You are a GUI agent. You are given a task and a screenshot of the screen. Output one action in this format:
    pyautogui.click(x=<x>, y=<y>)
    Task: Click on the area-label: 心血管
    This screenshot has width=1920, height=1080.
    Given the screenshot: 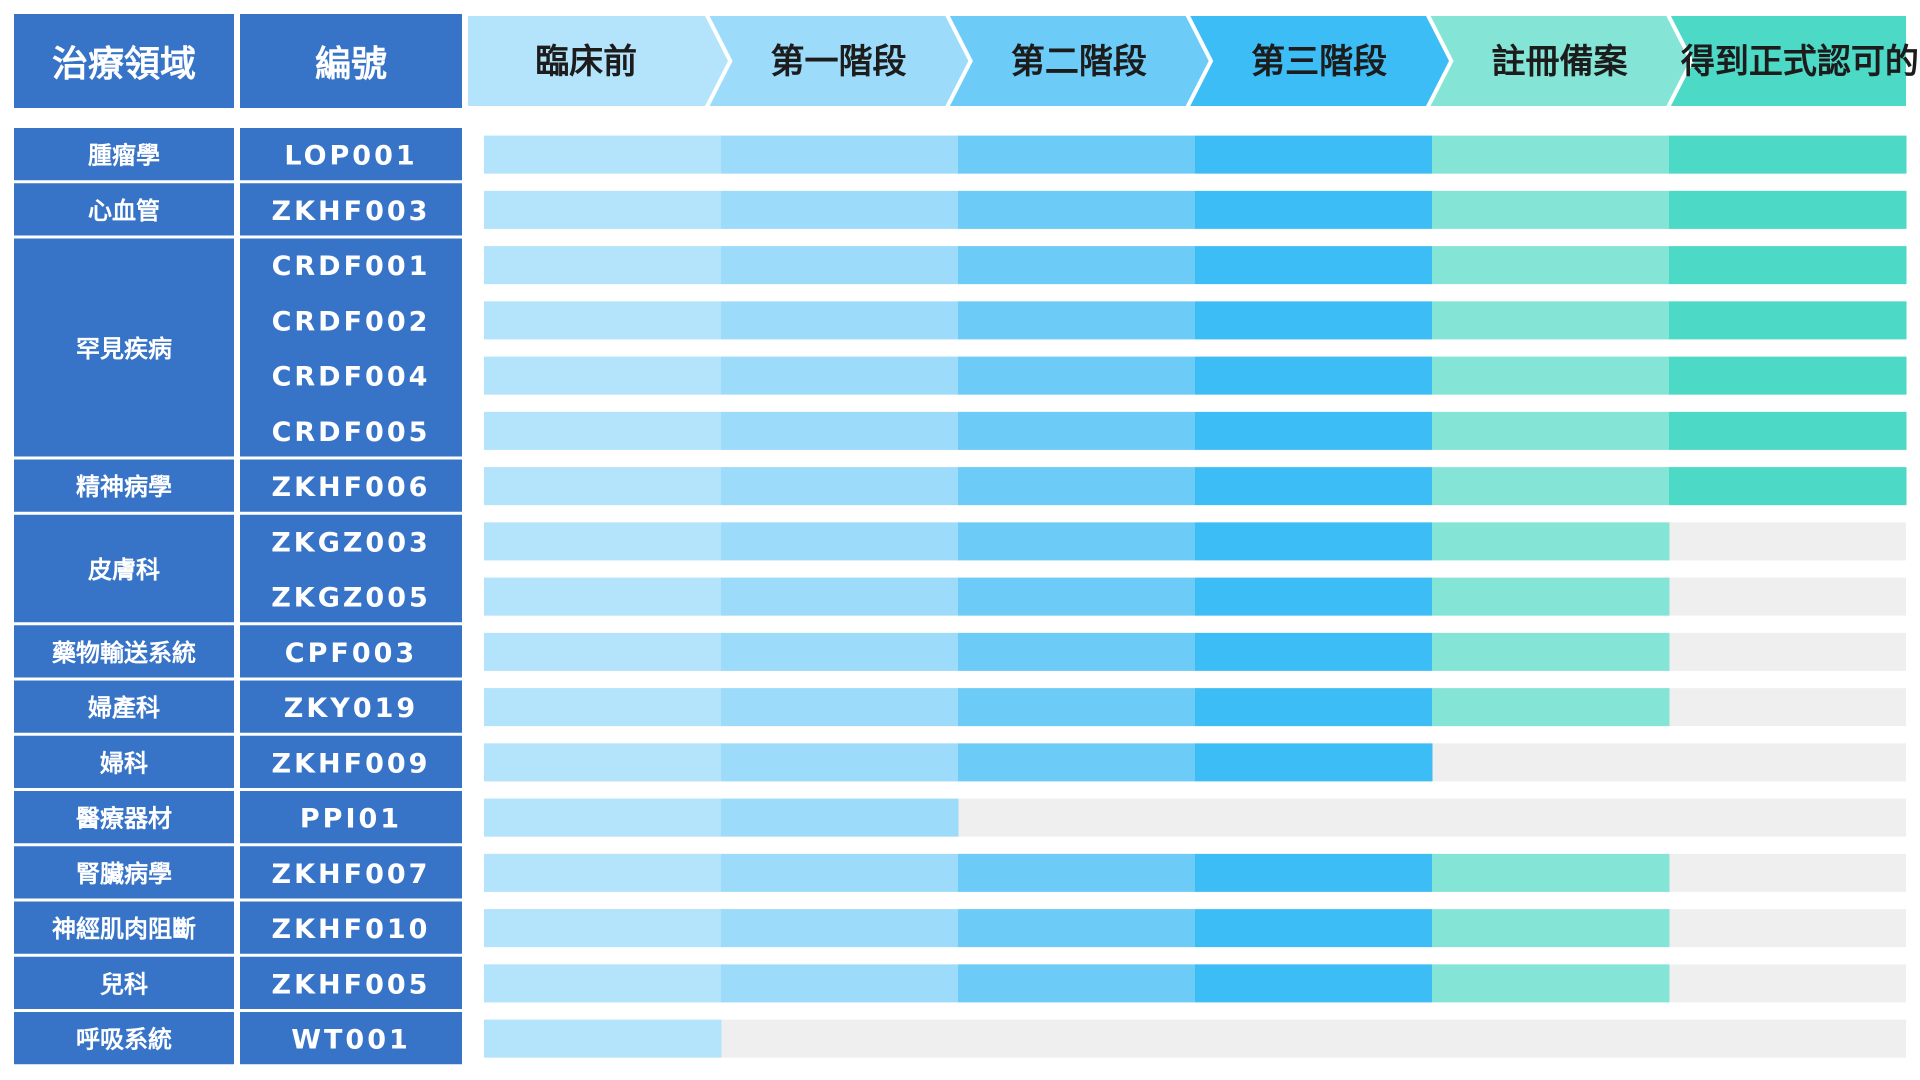 What is the action you would take?
    pyautogui.click(x=124, y=211)
    